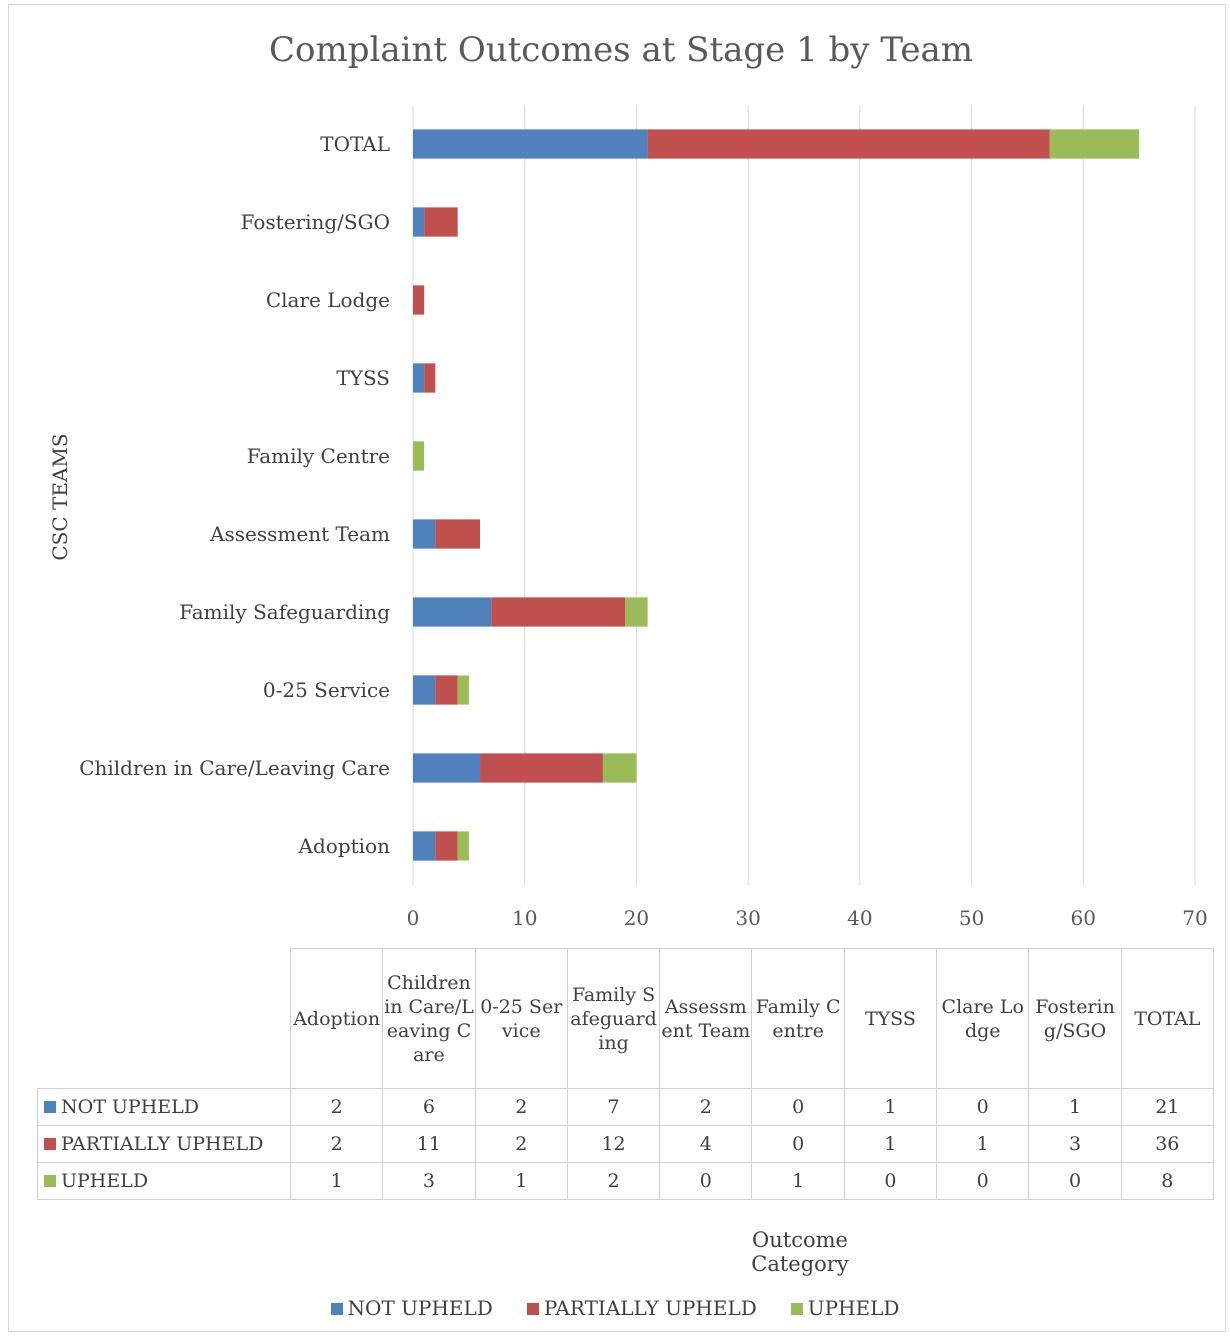 This screenshot has width=1230, height=1337. What do you see at coordinates (429, 1144) in the screenshot?
I see `table-cell: 11` at bounding box center [429, 1144].